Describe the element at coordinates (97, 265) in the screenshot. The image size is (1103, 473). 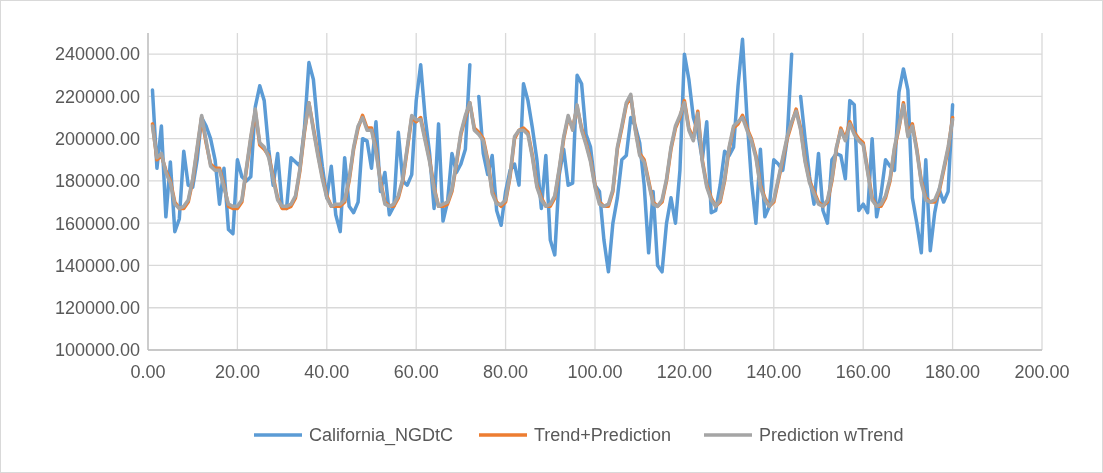
I see `y-tick-label: 140000.00` at that location.